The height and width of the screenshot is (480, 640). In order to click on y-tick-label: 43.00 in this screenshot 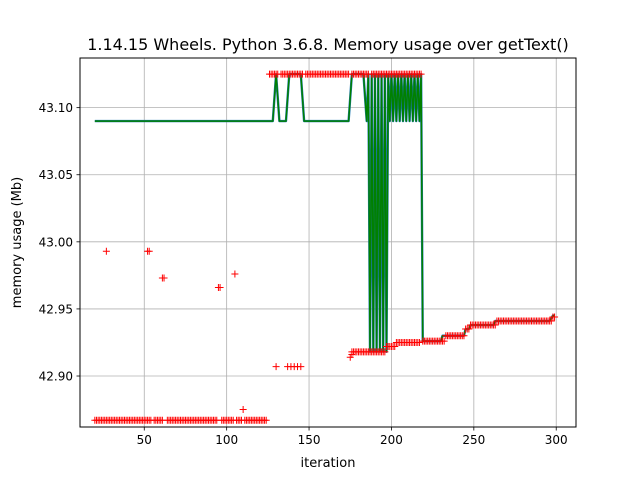, I will do `click(56, 242)`.